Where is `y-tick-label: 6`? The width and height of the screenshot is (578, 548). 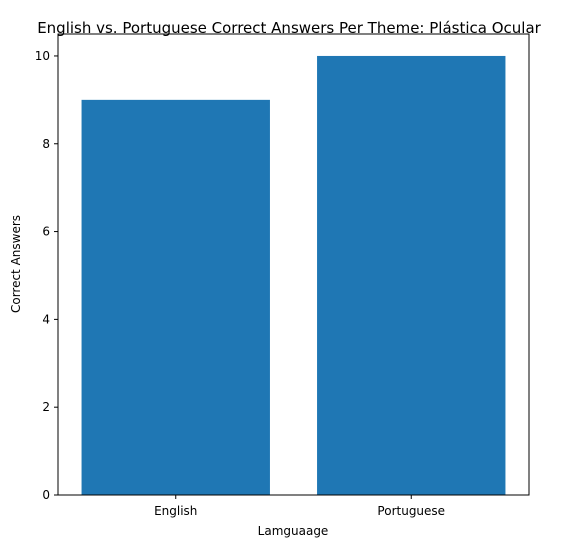 y-tick-label: 6 is located at coordinates (46, 232).